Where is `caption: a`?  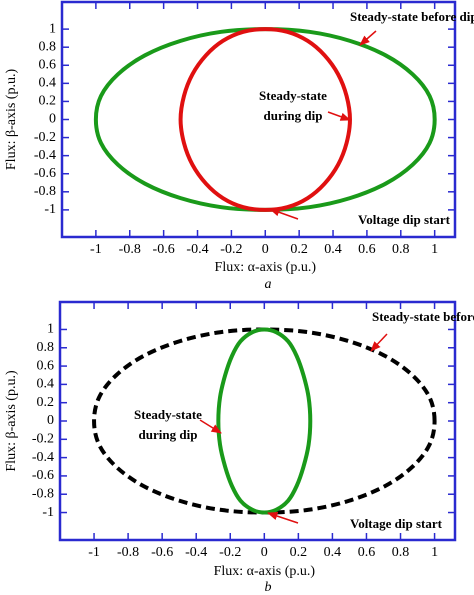 caption: a is located at coordinates (268, 284).